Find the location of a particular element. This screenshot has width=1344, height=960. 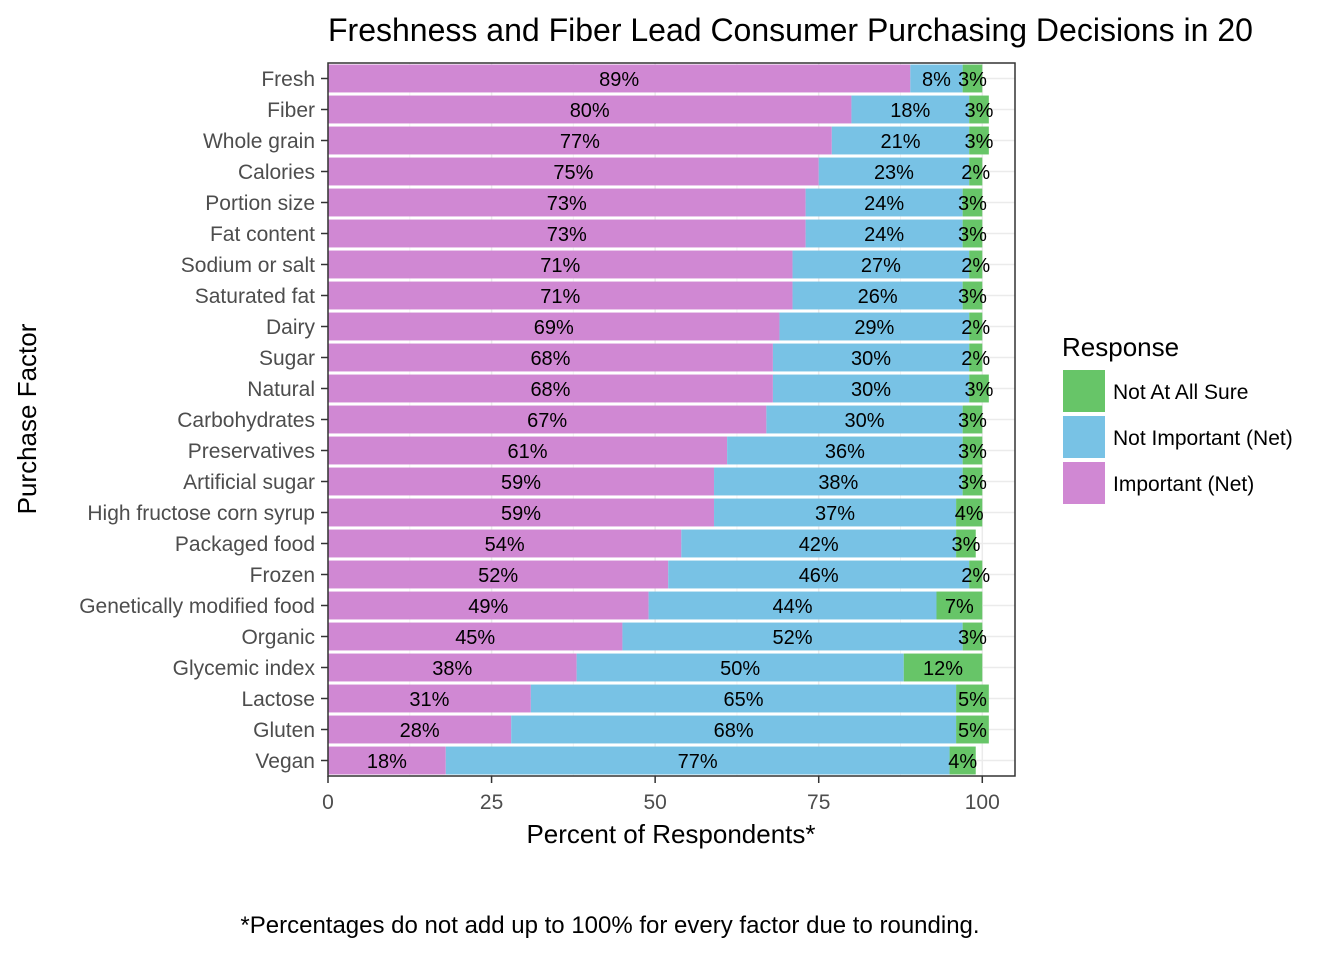

data-label: 37% is located at coordinates (835, 514).